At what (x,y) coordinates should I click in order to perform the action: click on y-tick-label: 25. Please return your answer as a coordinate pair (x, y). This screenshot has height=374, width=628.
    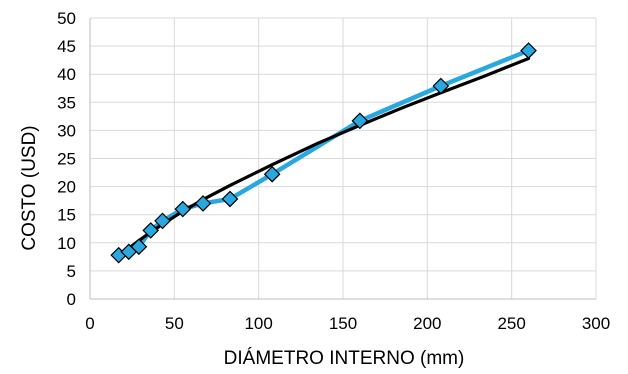
    Looking at the image, I should click on (66, 159).